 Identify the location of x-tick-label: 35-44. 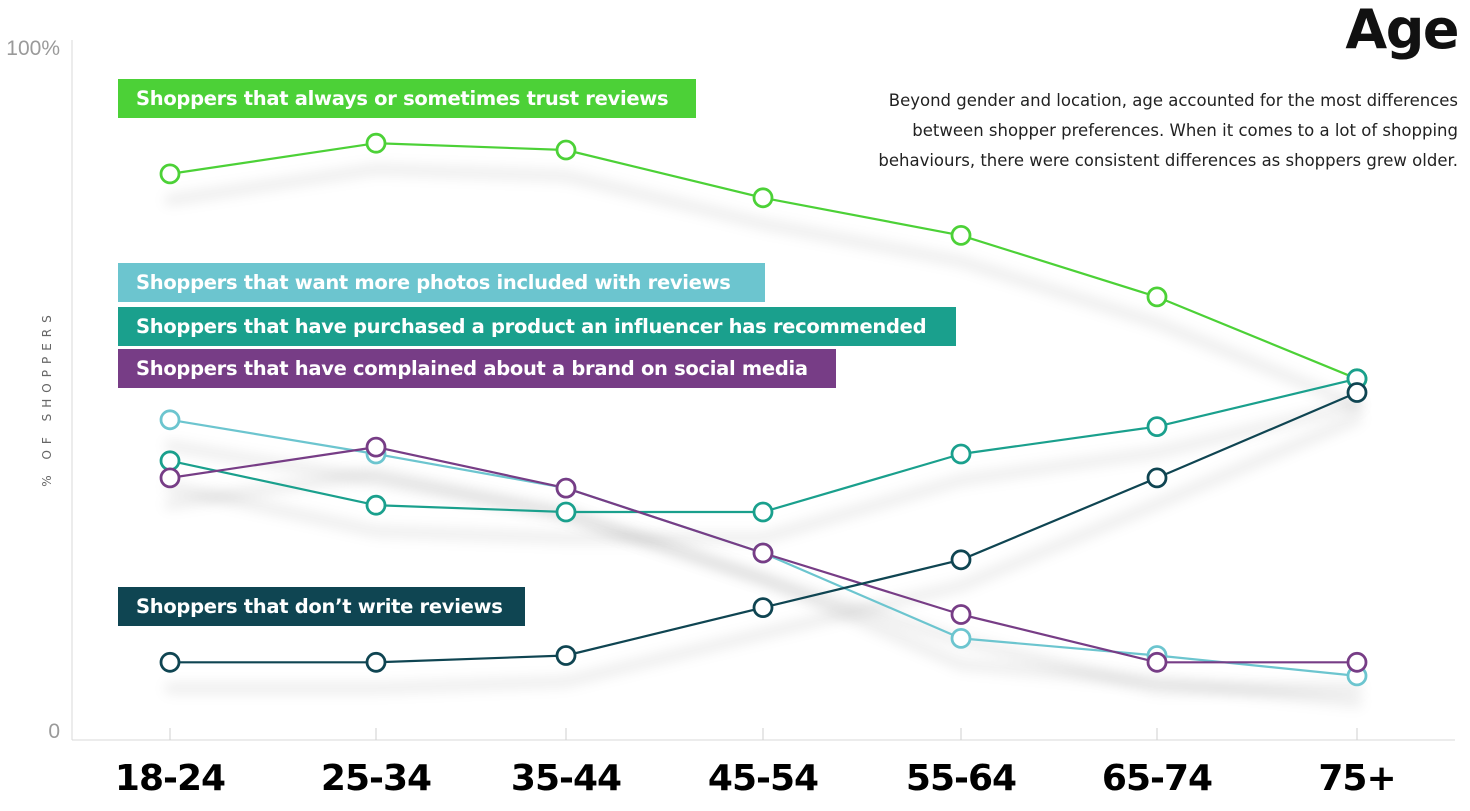
(566, 778).